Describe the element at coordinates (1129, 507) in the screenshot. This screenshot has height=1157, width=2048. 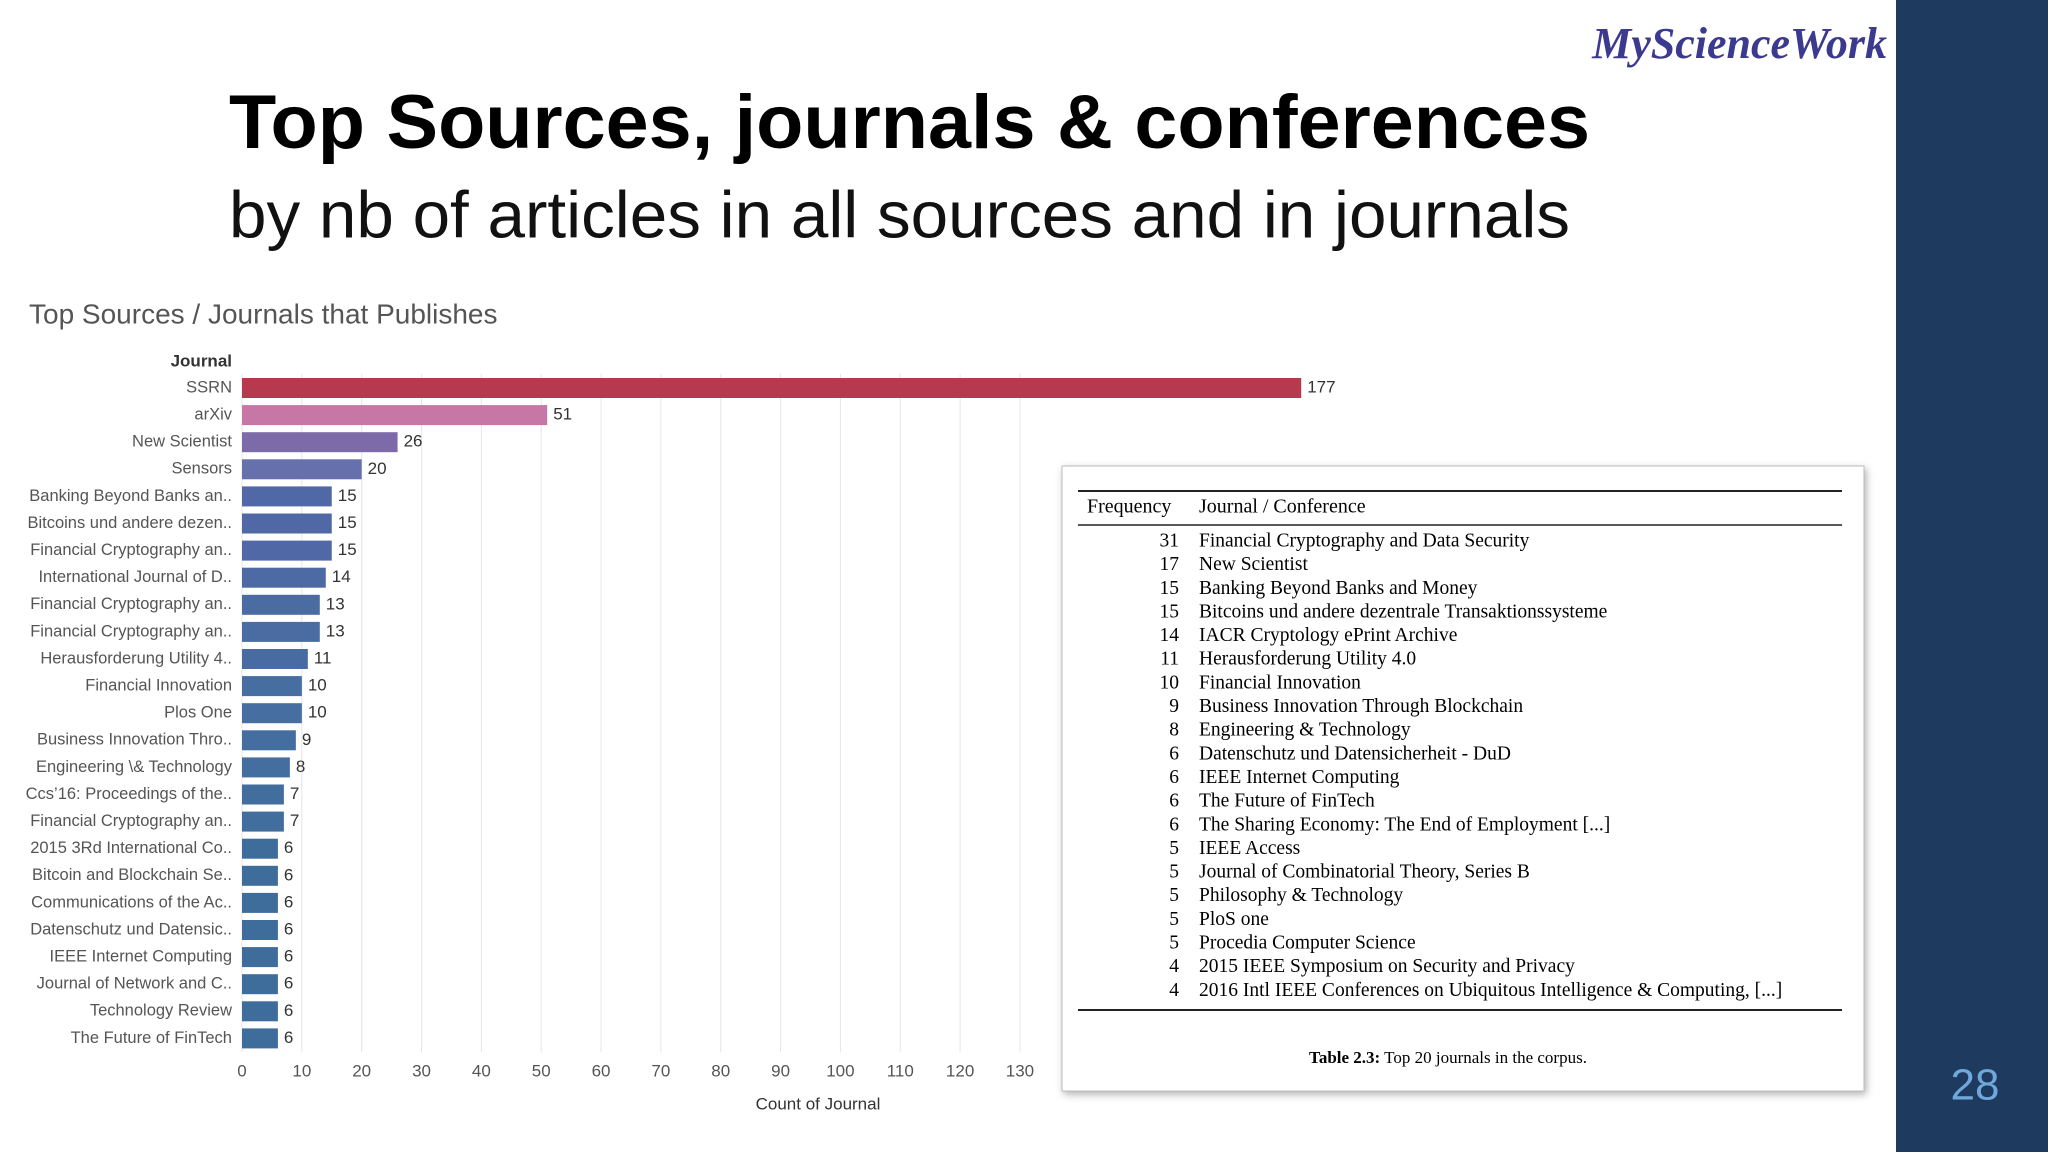
I see `table-header: Frequency` at that location.